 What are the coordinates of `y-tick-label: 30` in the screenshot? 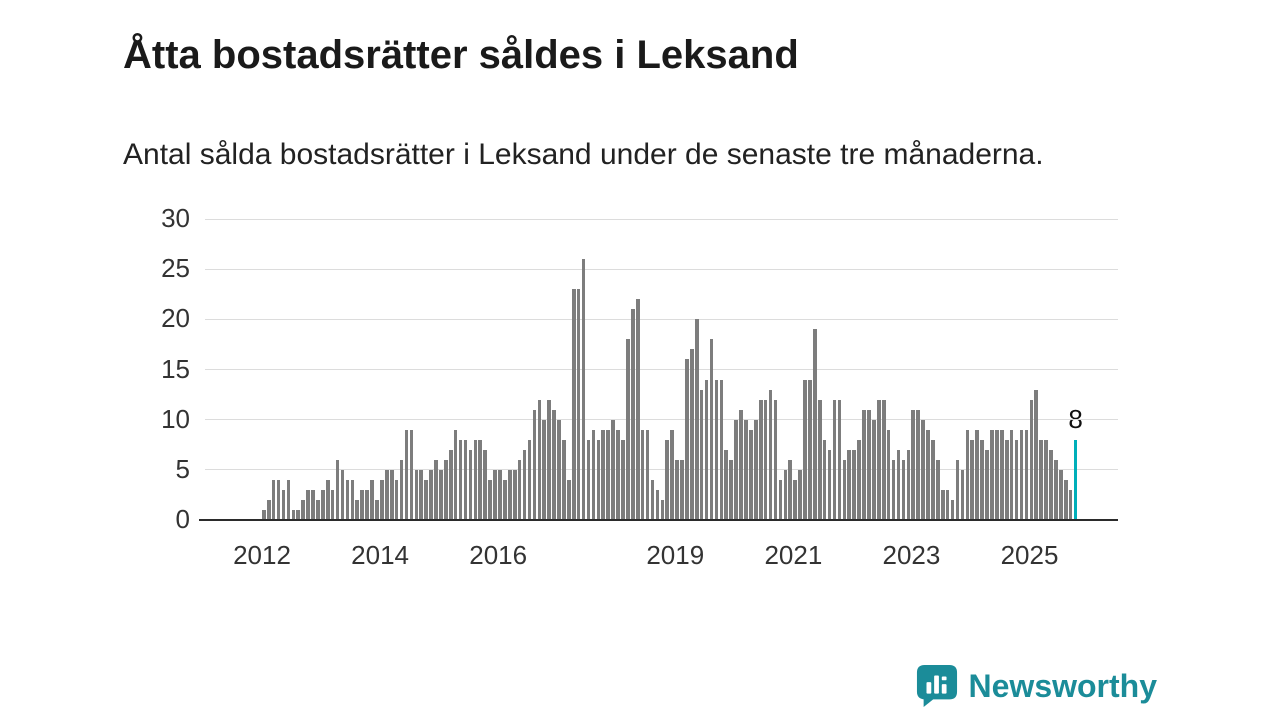 It's located at (175, 218).